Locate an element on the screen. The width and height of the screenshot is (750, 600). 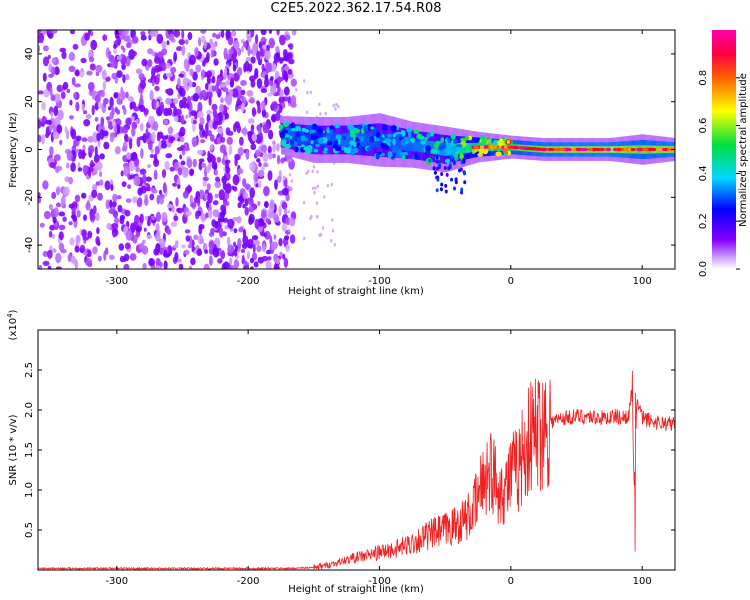
y-tick-label: 1.5 is located at coordinates (29, 450).